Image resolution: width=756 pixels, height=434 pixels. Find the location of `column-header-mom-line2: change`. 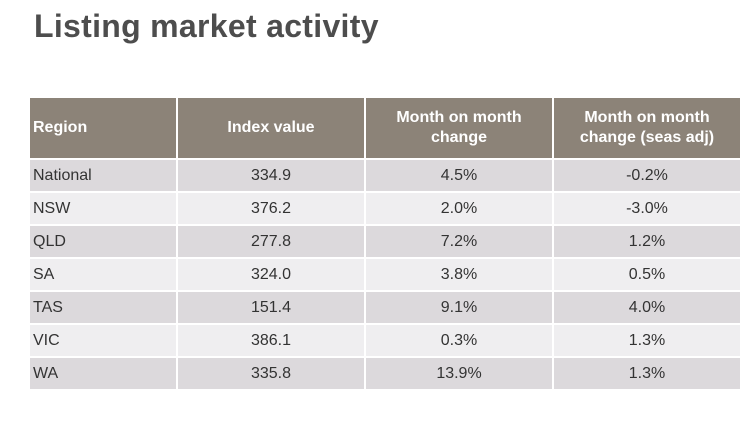

column-header-mom-line2: change is located at coordinates (458, 137).